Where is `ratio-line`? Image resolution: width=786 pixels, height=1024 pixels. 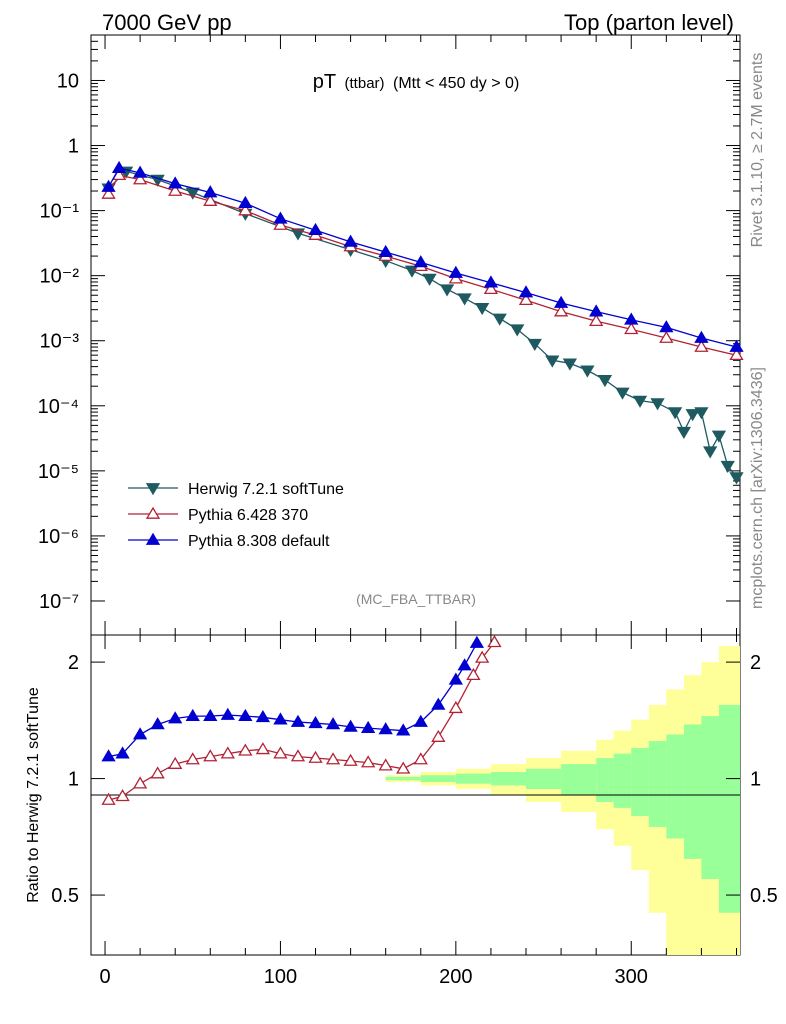 ratio-line is located at coordinates (293, 700).